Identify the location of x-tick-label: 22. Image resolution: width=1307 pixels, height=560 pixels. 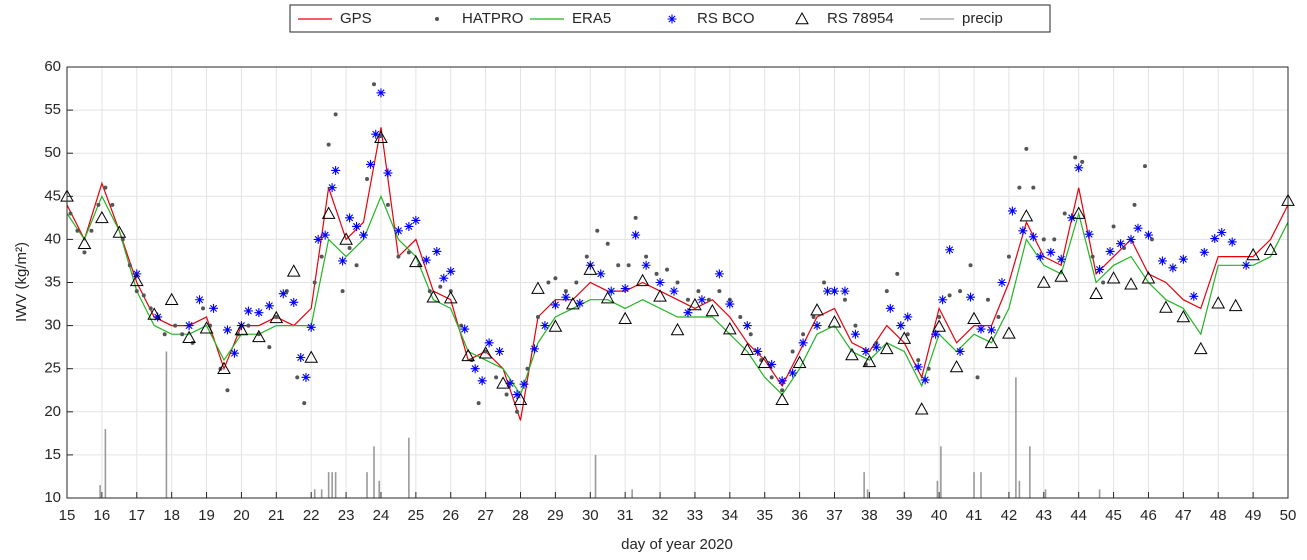
(311, 515).